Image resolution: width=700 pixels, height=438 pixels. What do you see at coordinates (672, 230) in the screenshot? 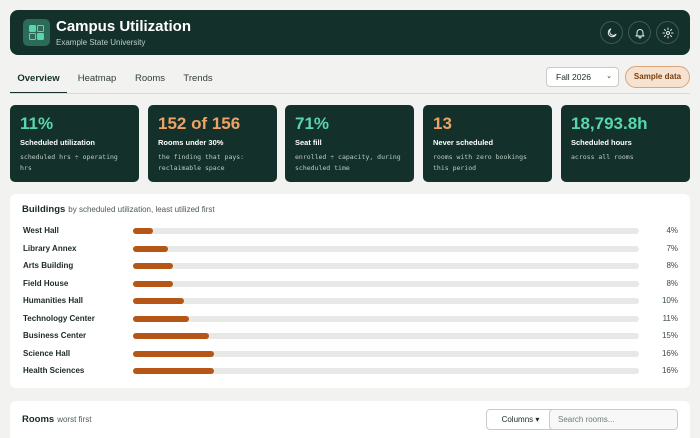
I see `building-percent: 4%` at bounding box center [672, 230].